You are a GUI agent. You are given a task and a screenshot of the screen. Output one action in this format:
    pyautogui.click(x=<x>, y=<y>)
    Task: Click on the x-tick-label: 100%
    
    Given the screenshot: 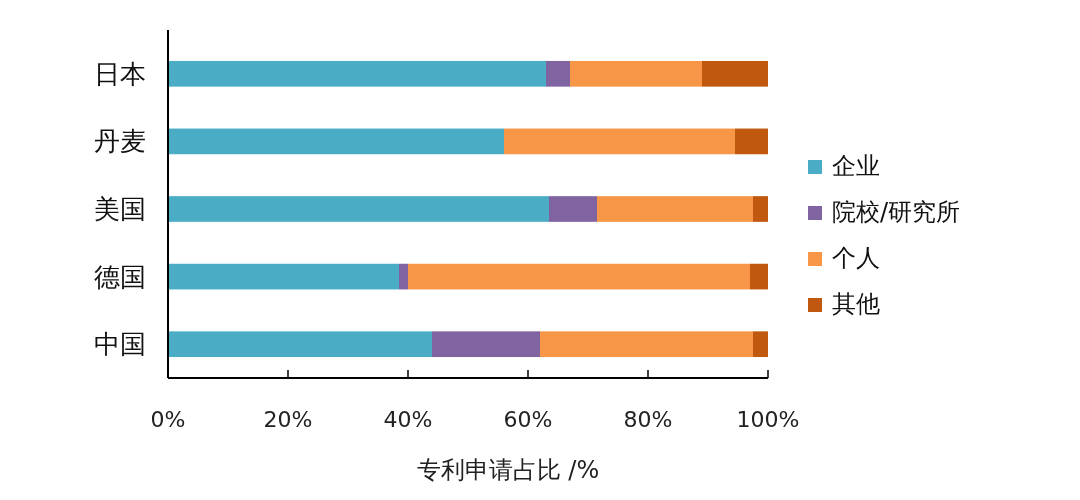 What is the action you would take?
    pyautogui.click(x=768, y=419)
    